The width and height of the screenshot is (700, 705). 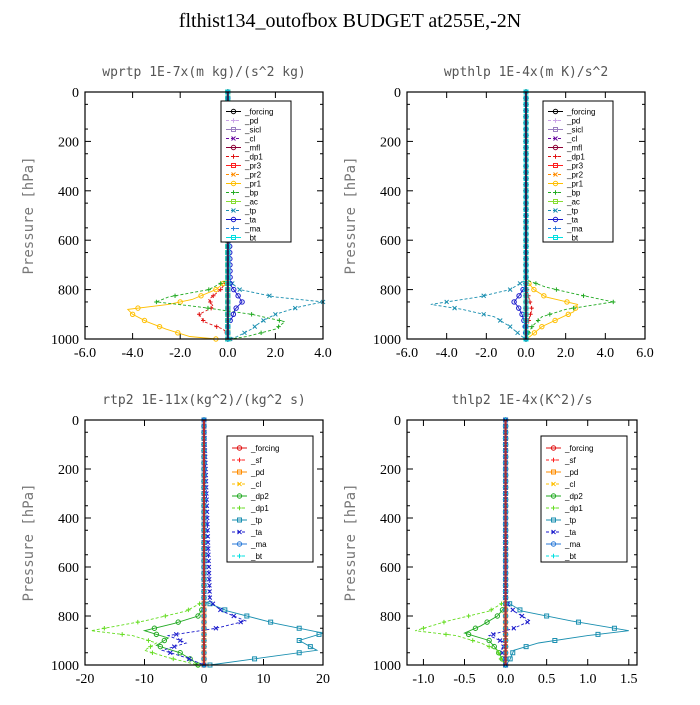 What do you see at coordinates (407, 353) in the screenshot?
I see `x-tick-label: -6.0` at bounding box center [407, 353].